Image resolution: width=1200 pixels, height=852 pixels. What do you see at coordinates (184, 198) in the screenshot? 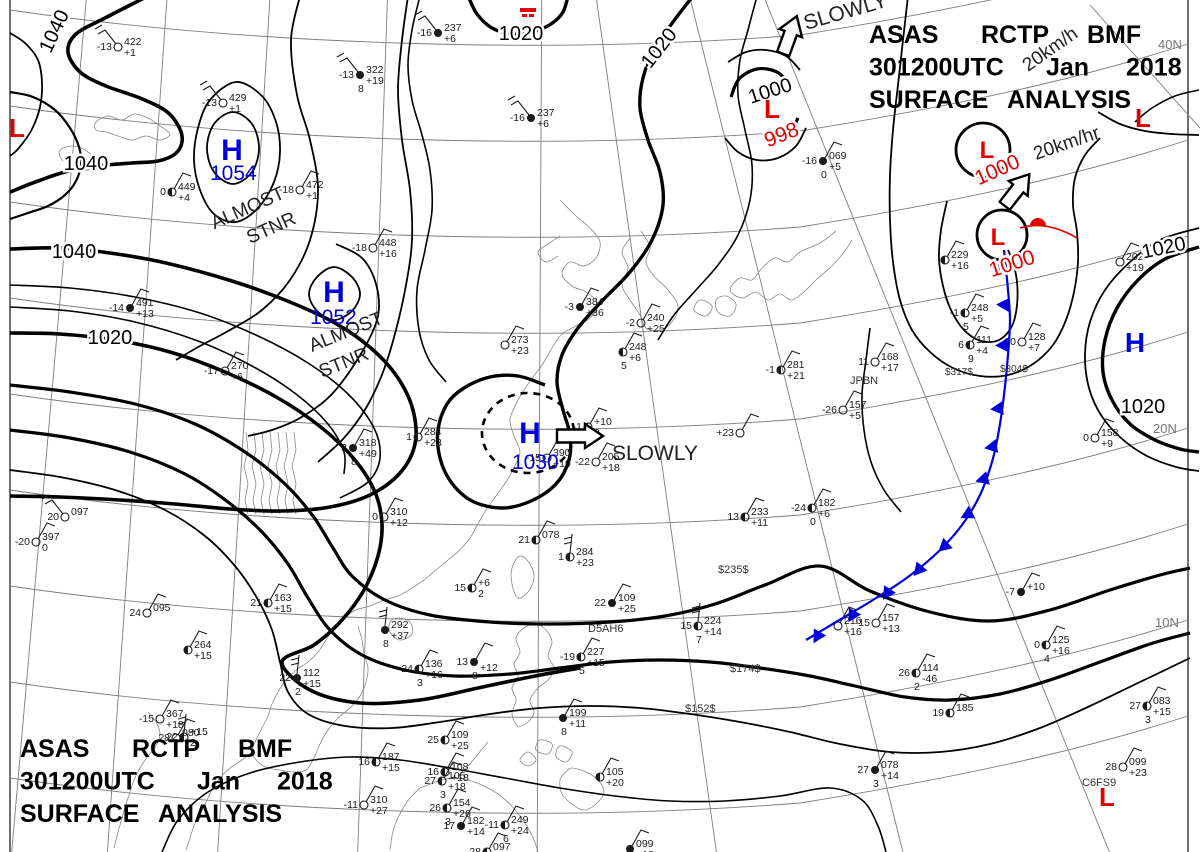
I see `svg-text: +4` at bounding box center [184, 198].